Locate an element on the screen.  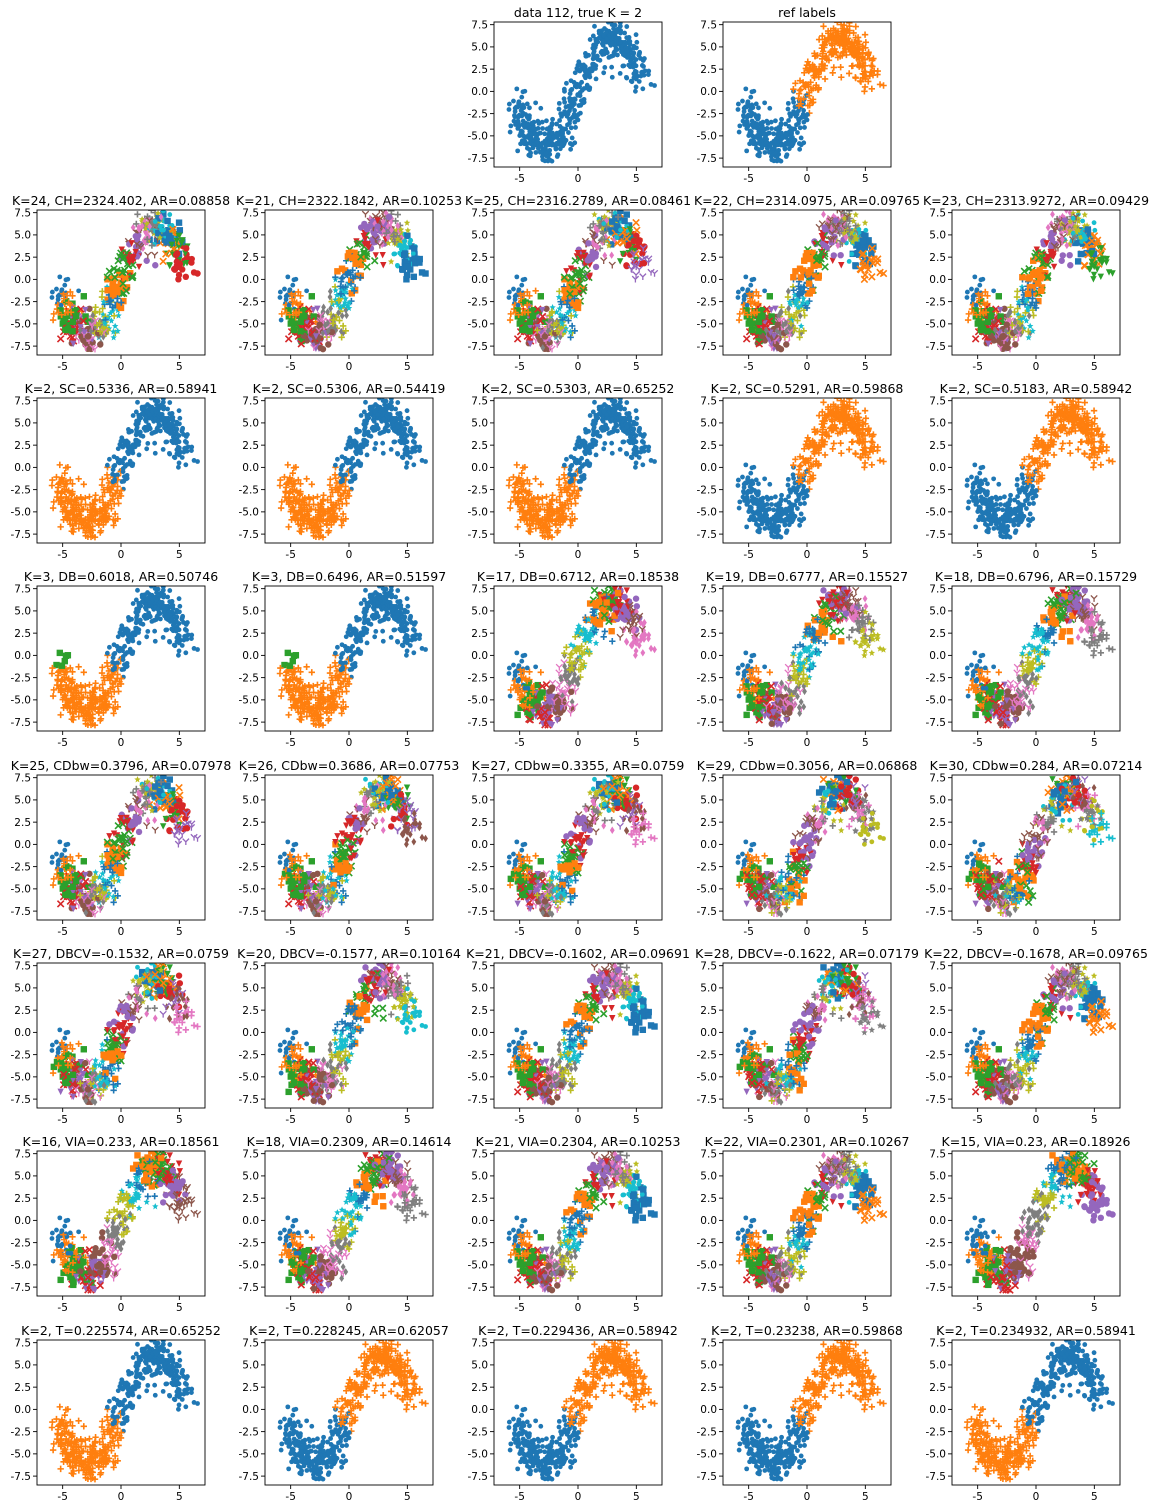
y-tick-label: 7.5 is located at coordinates (22, 213).